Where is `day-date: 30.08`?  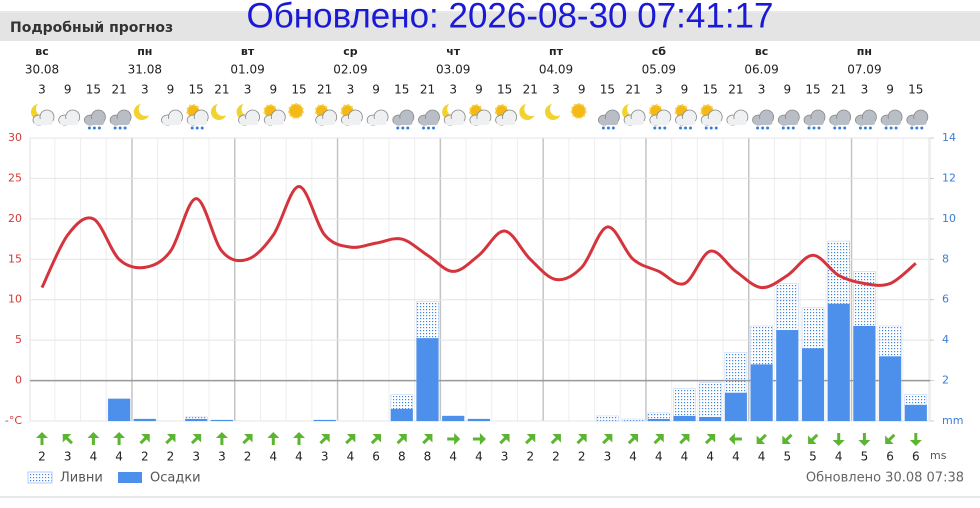 day-date: 30.08 is located at coordinates (42, 70).